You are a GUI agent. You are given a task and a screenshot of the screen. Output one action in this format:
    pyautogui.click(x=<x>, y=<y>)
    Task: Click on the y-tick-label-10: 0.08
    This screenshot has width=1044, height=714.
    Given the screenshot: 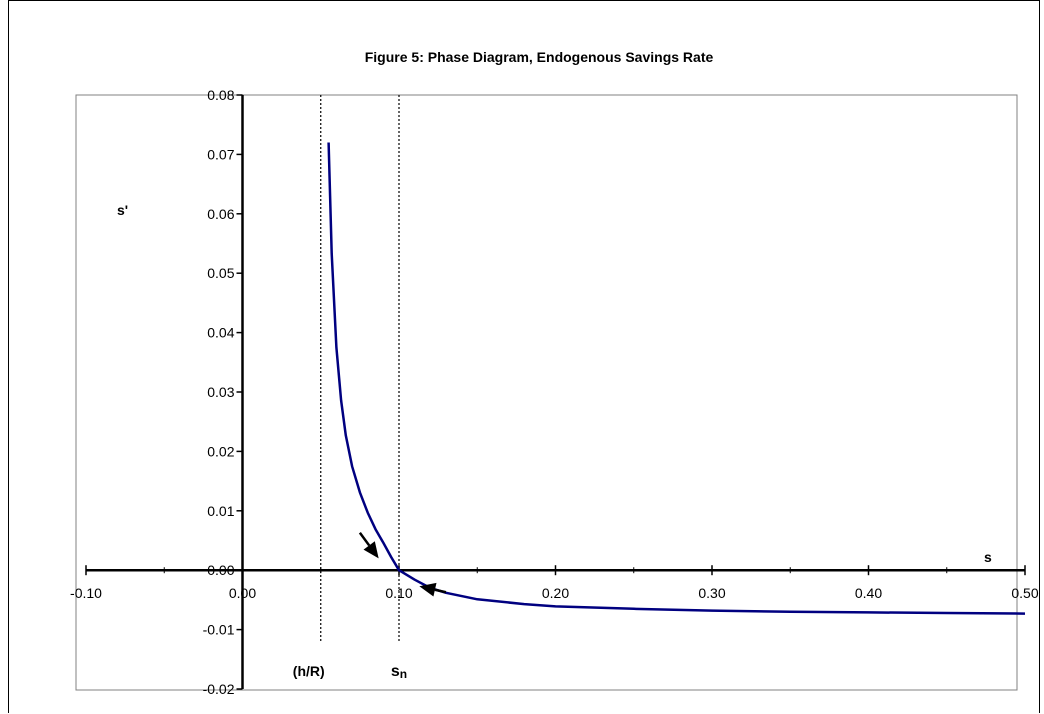 What is the action you would take?
    pyautogui.click(x=220, y=95)
    